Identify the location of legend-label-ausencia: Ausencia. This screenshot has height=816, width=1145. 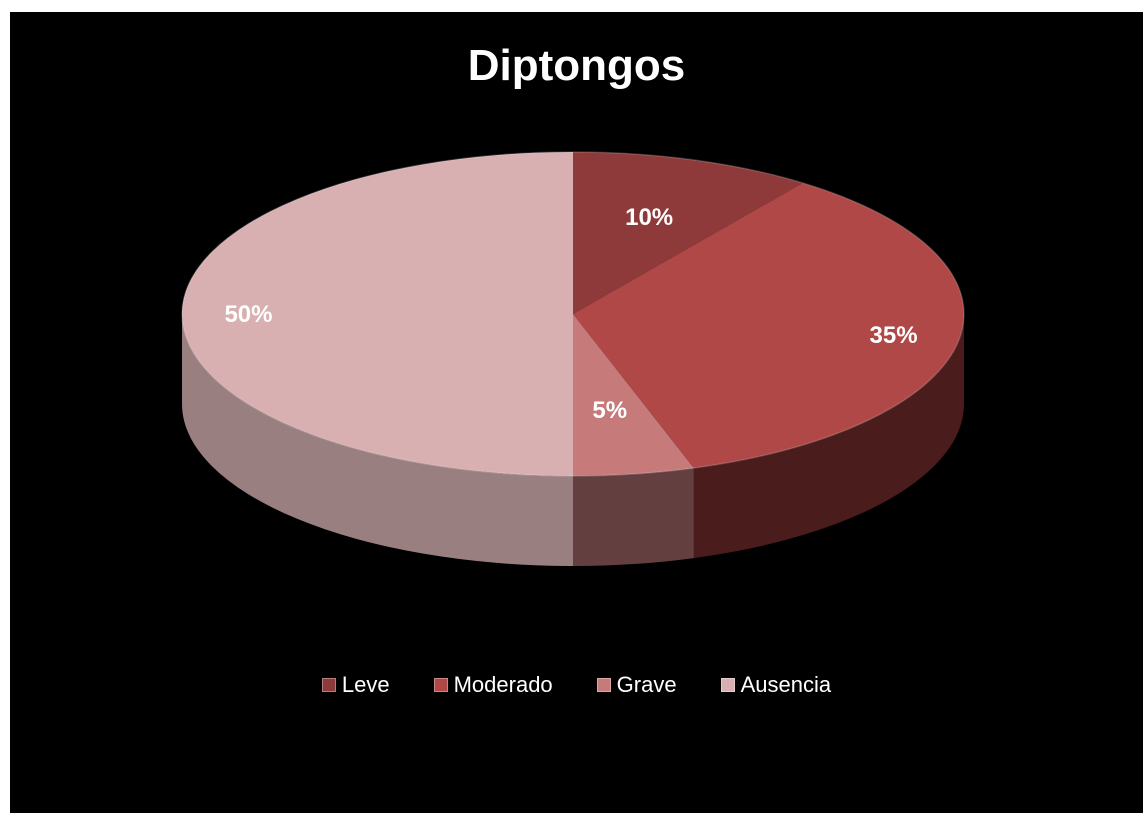
(786, 684).